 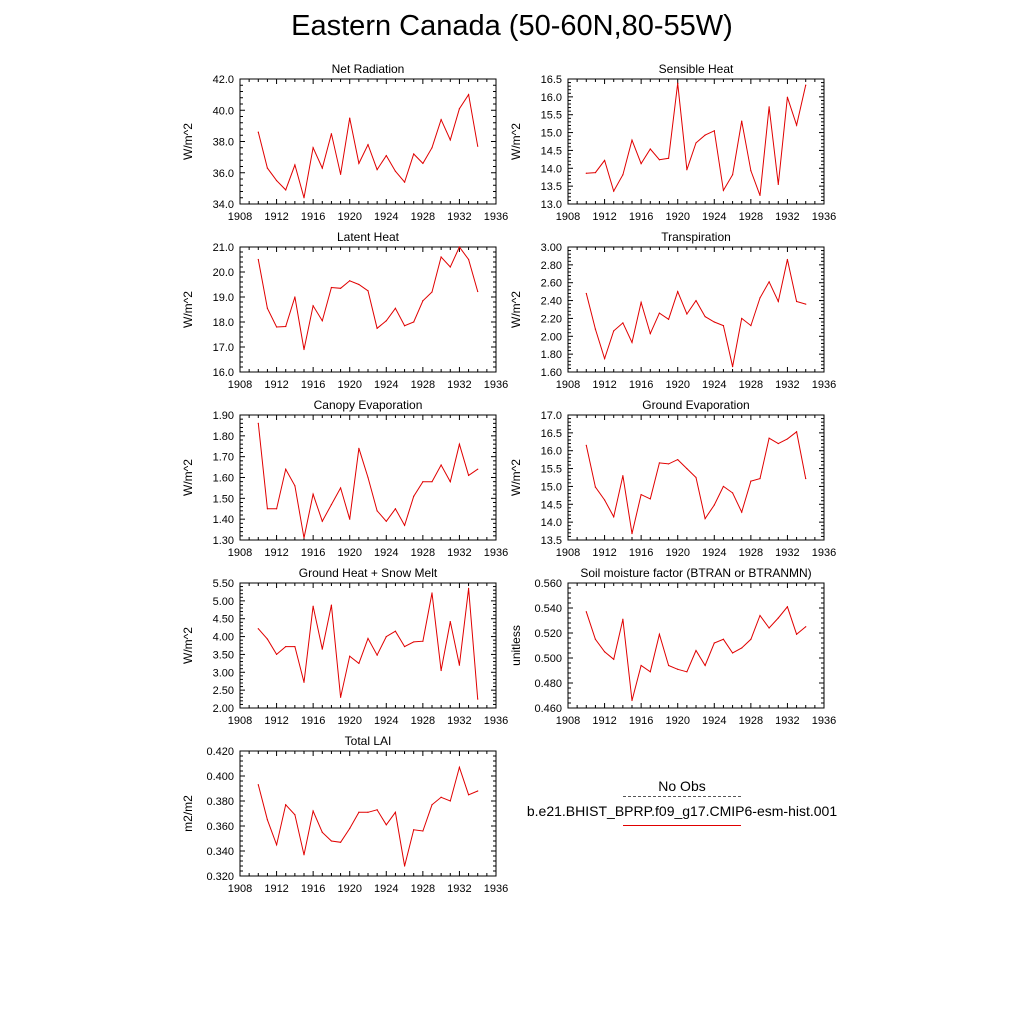 What do you see at coordinates (223, 638) in the screenshot?
I see `y-tick-label: 4.00` at bounding box center [223, 638].